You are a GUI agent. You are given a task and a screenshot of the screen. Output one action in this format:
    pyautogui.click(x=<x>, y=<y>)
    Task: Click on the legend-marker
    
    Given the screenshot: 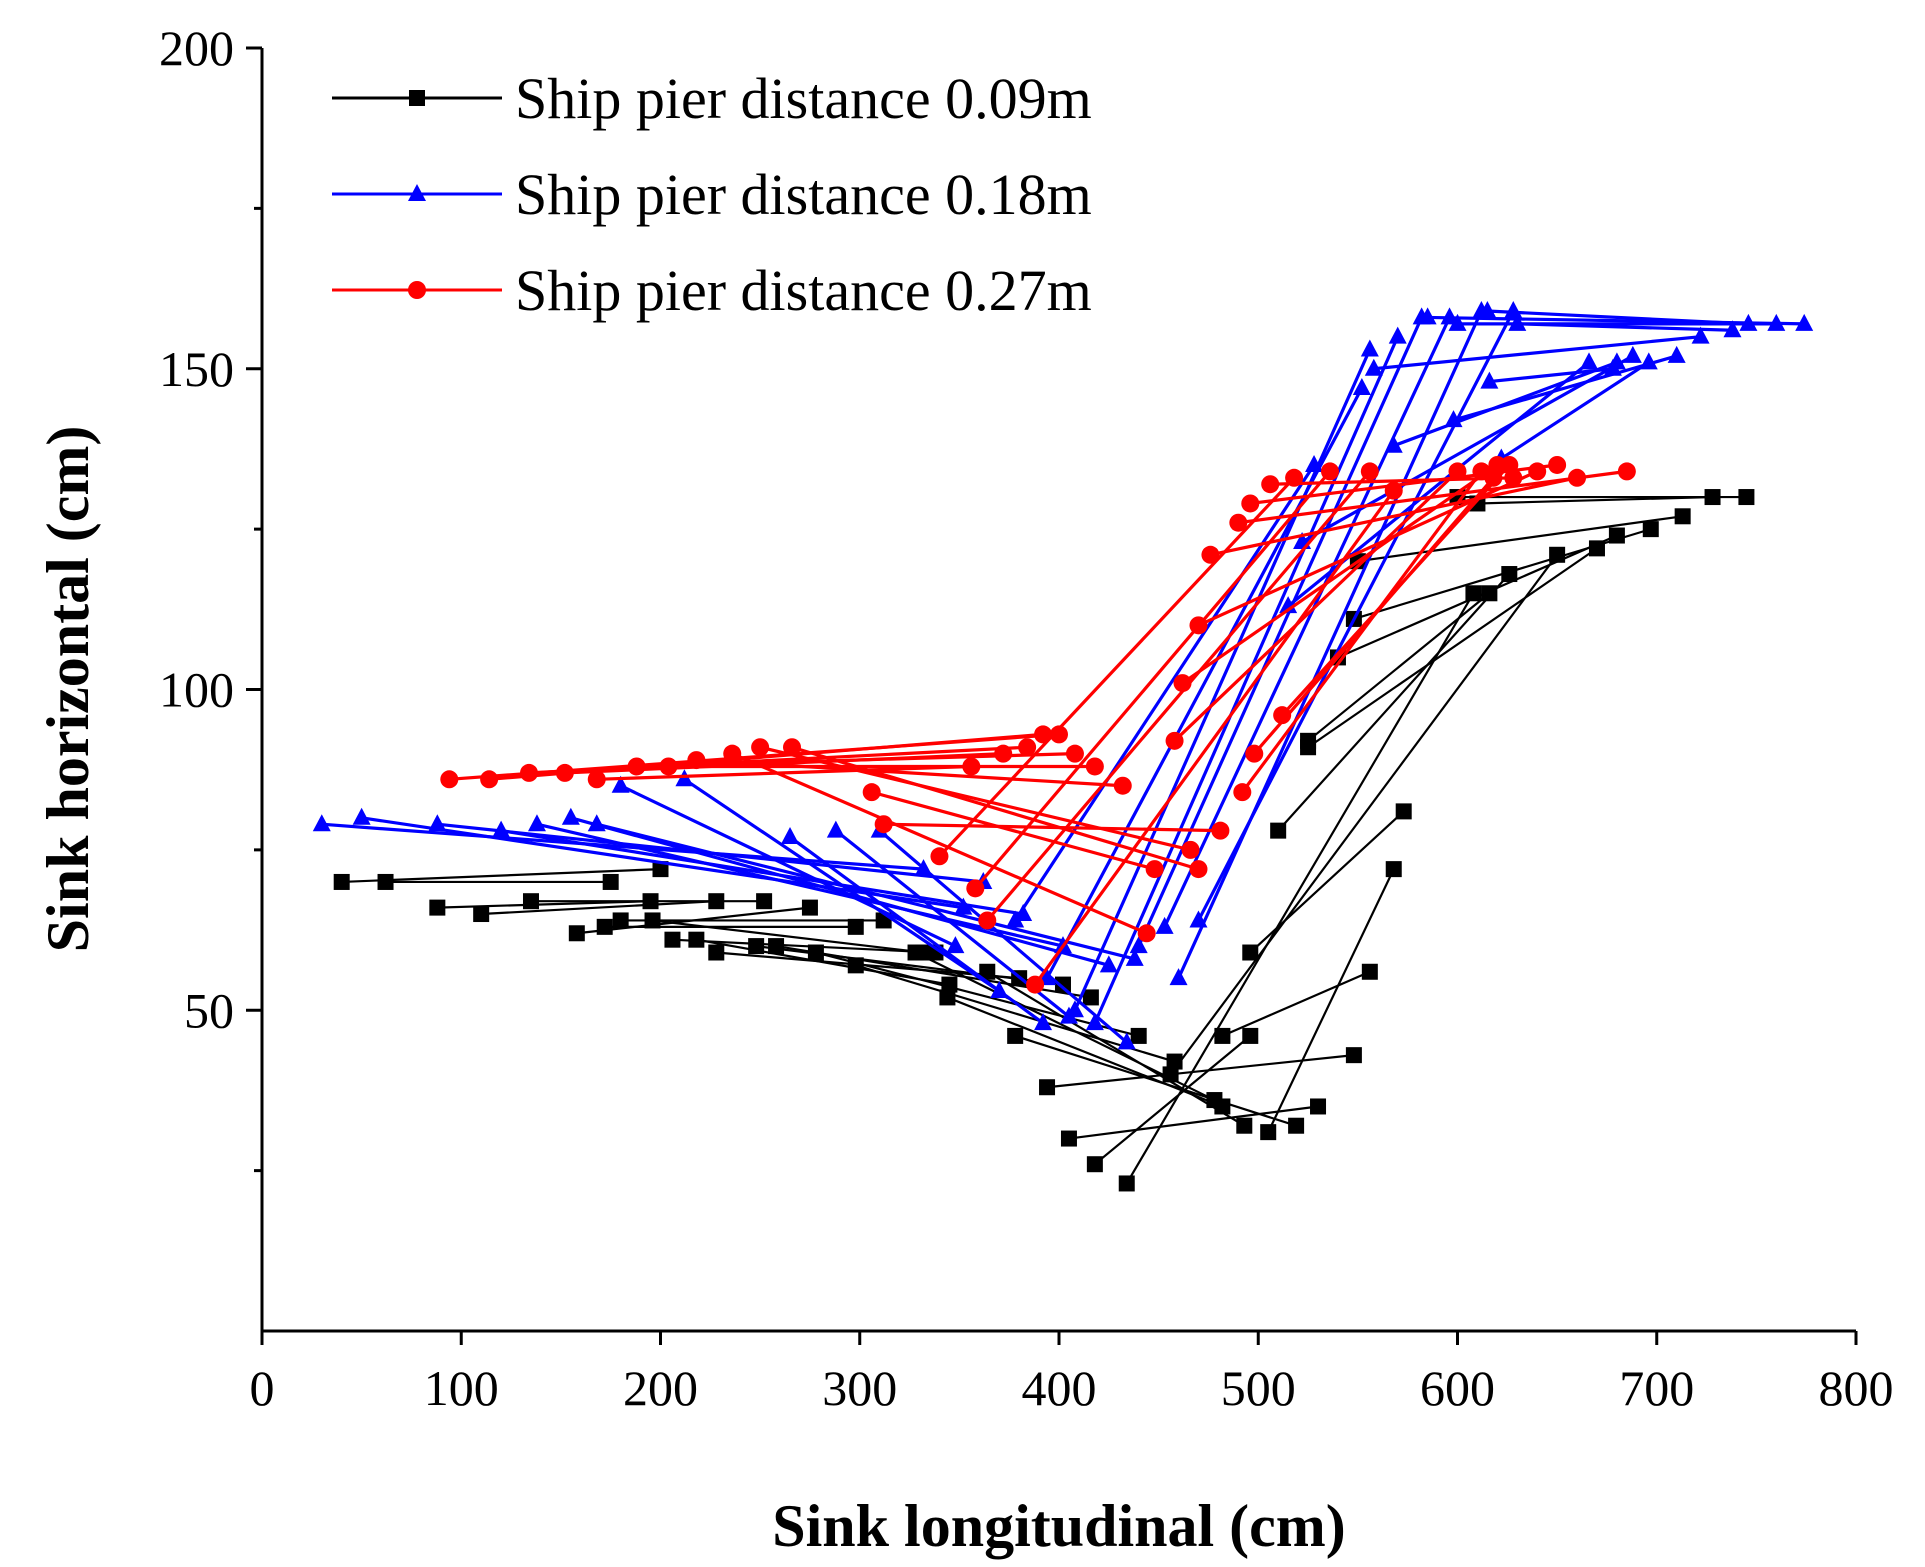 What is the action you would take?
    pyautogui.click(x=417, y=98)
    